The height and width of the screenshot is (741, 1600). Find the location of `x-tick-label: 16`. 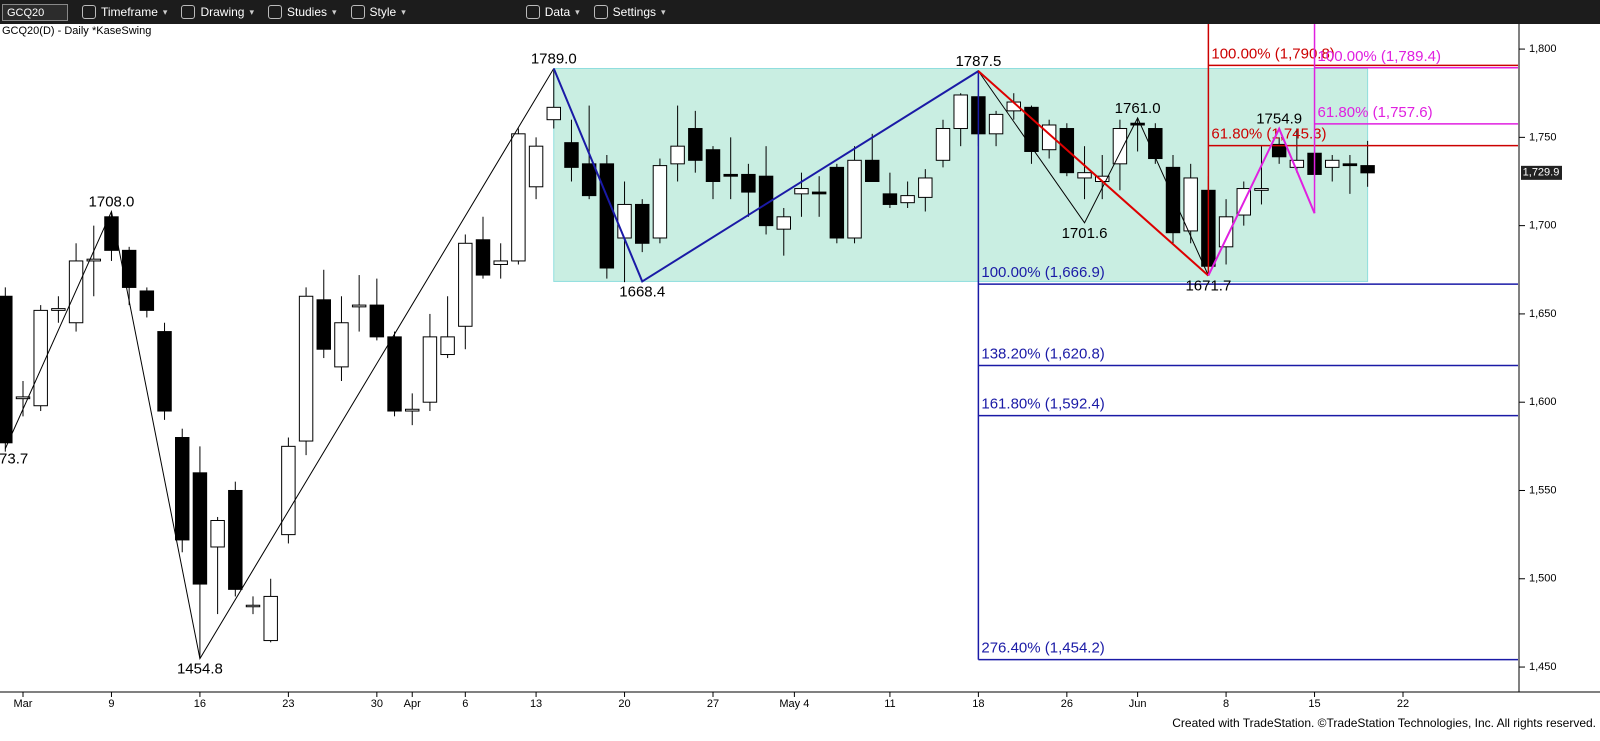

x-tick-label: 16 is located at coordinates (200, 704).